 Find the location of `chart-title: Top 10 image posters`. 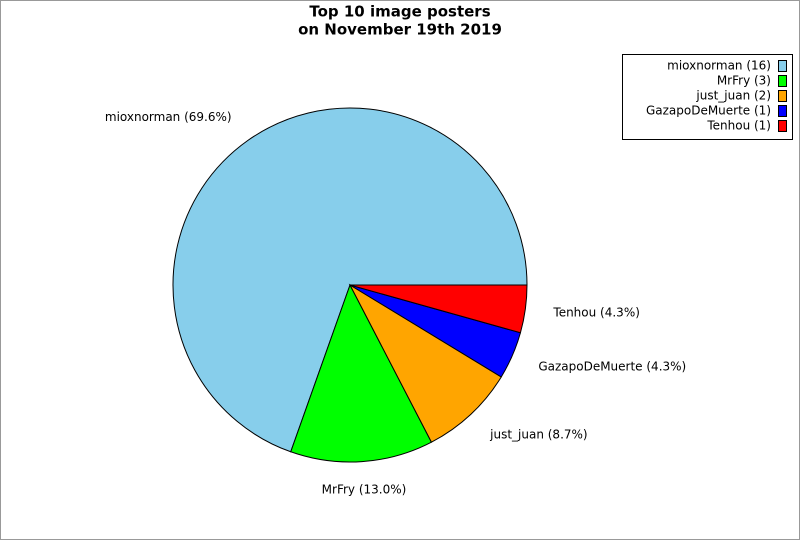

chart-title: Top 10 image posters is located at coordinates (399, 12).